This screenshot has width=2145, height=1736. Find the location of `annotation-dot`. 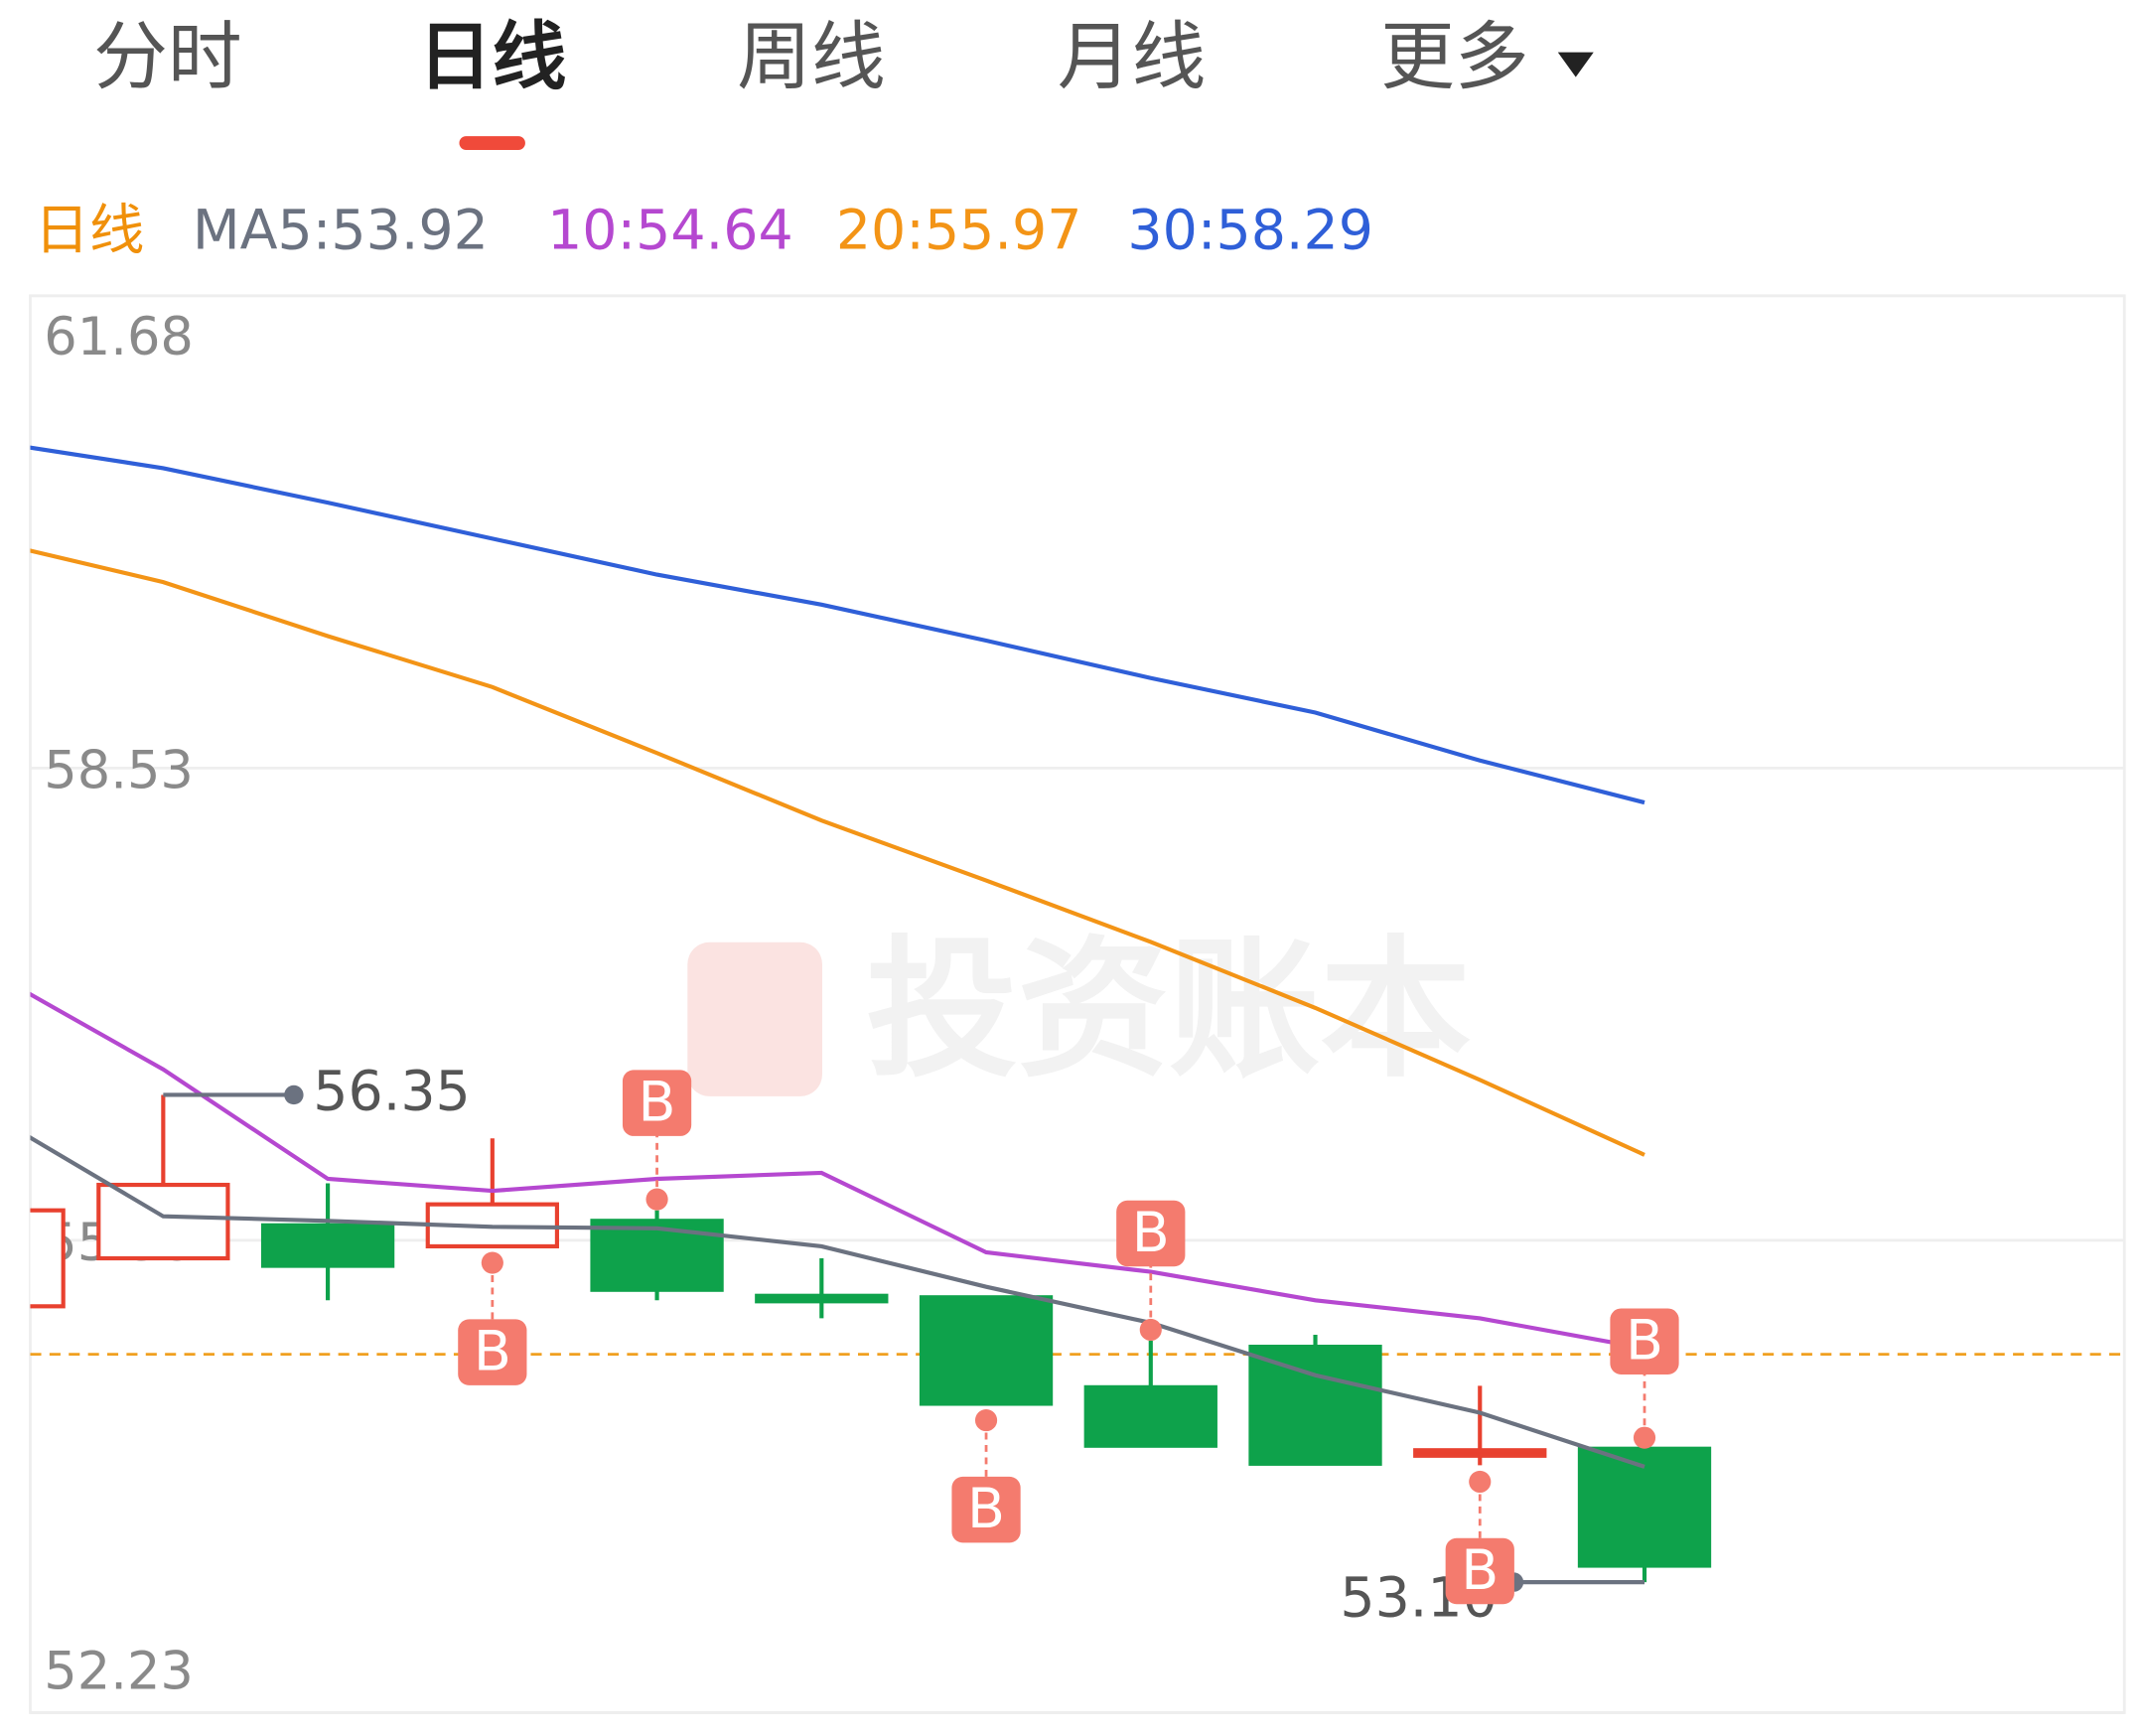

annotation-dot is located at coordinates (294, 1095).